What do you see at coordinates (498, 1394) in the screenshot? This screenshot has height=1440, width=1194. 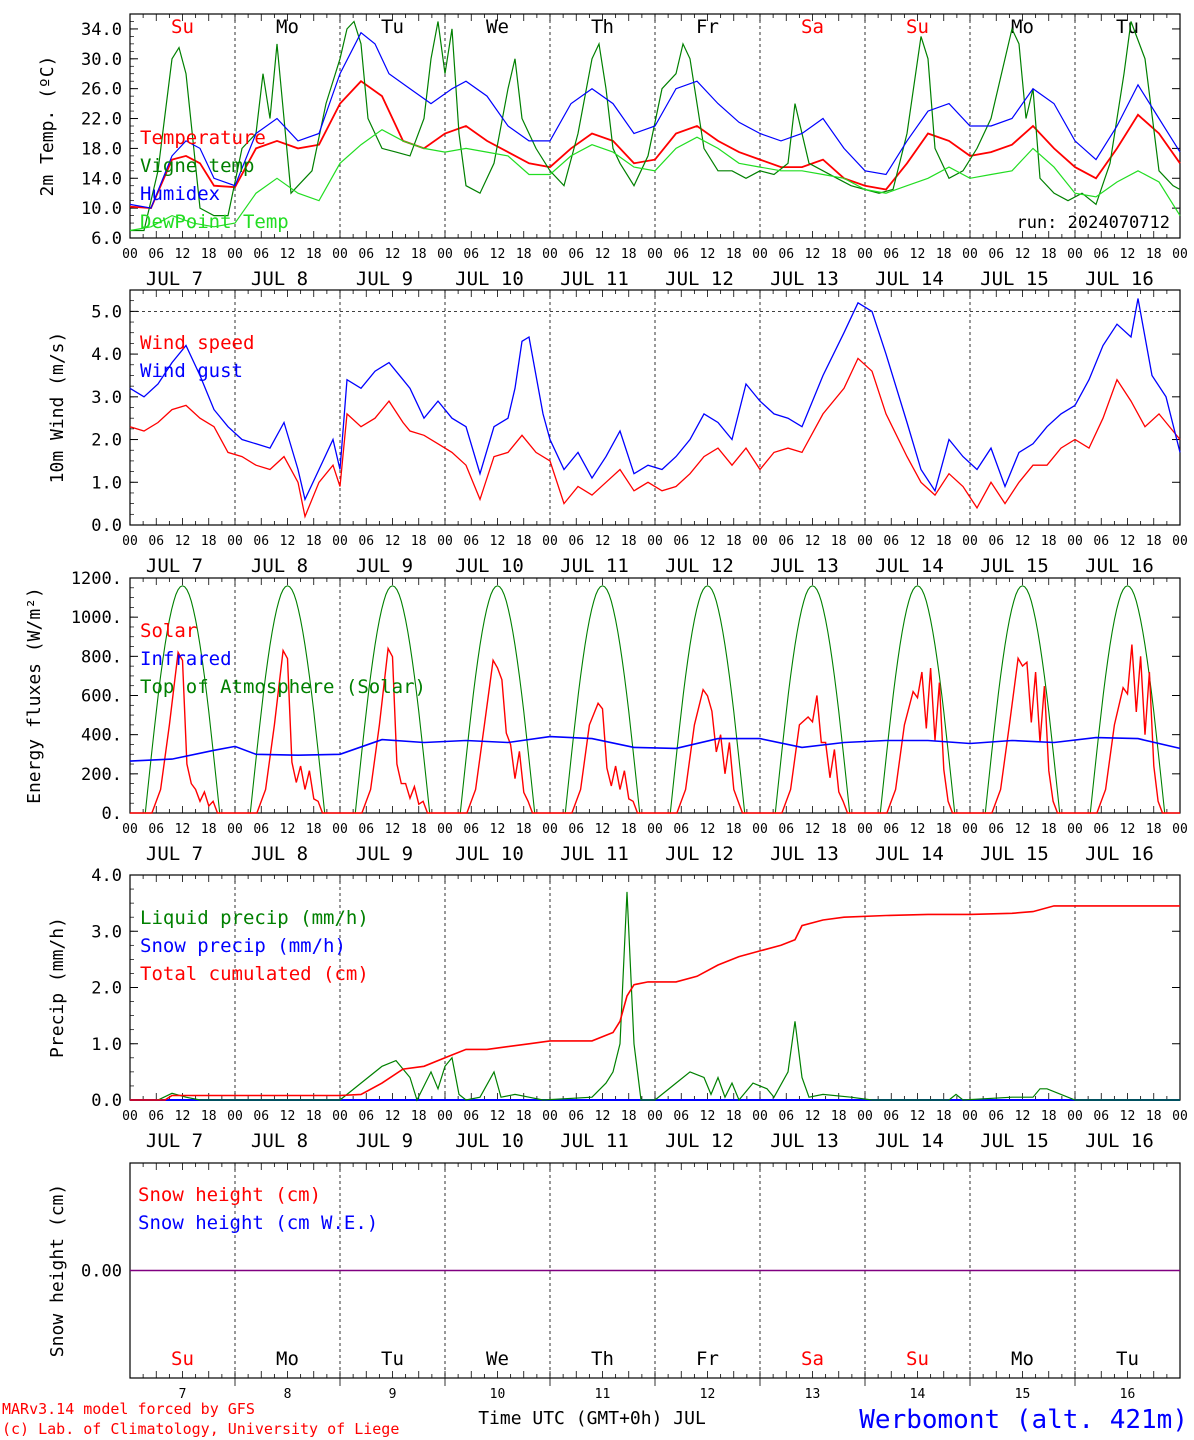 I see `day-number-label: 10` at bounding box center [498, 1394].